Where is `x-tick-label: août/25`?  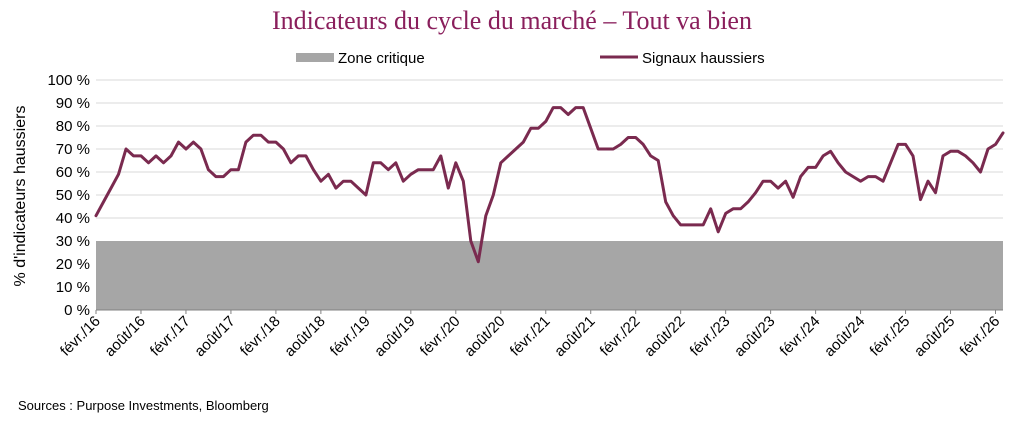 x-tick-label: août/25 is located at coordinates (934, 336).